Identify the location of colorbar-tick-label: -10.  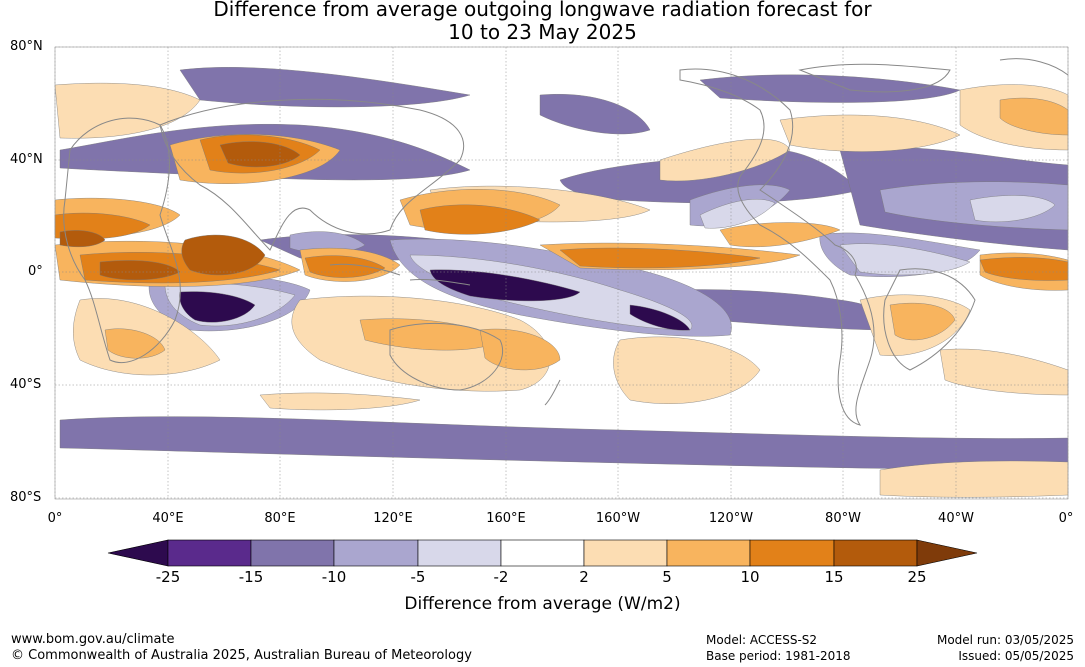
(334, 577).